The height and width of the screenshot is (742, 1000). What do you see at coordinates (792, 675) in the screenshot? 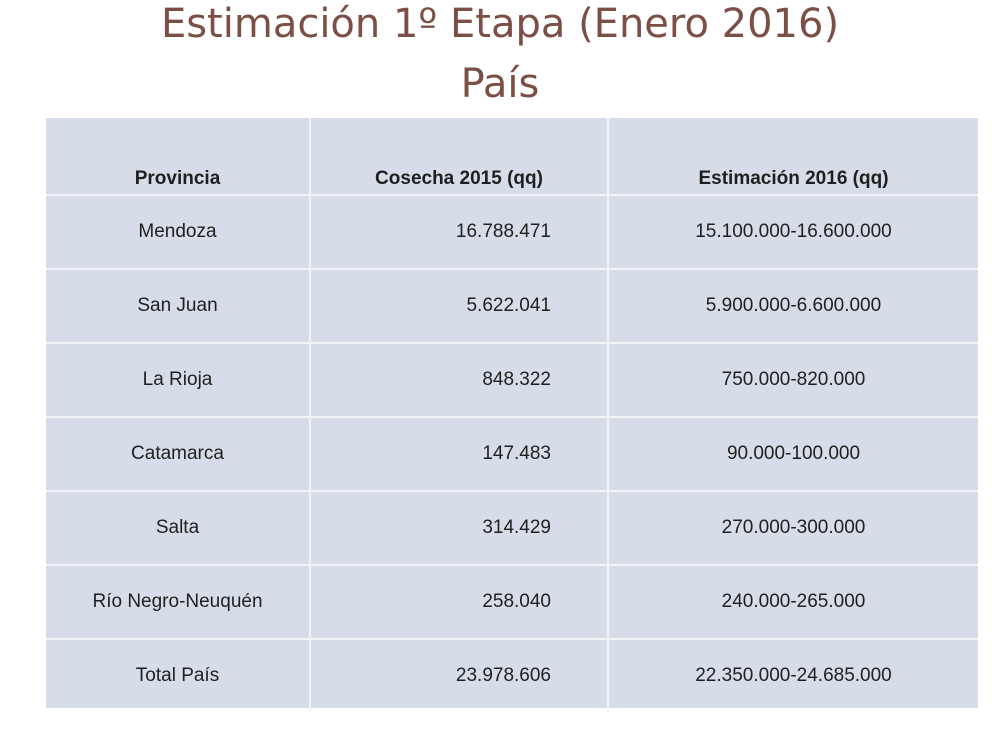
I see `cell-estimacion: 22.350.000-24.685.000` at bounding box center [792, 675].